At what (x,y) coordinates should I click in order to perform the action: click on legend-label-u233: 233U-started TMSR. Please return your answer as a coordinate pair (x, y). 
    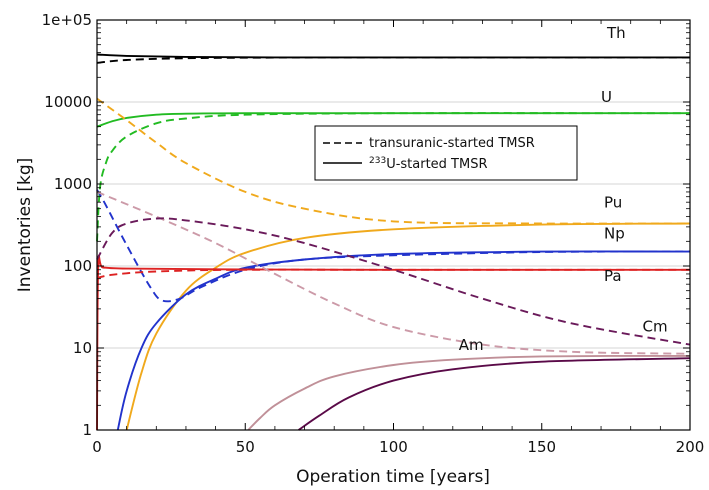
    Looking at the image, I should click on (428, 164).